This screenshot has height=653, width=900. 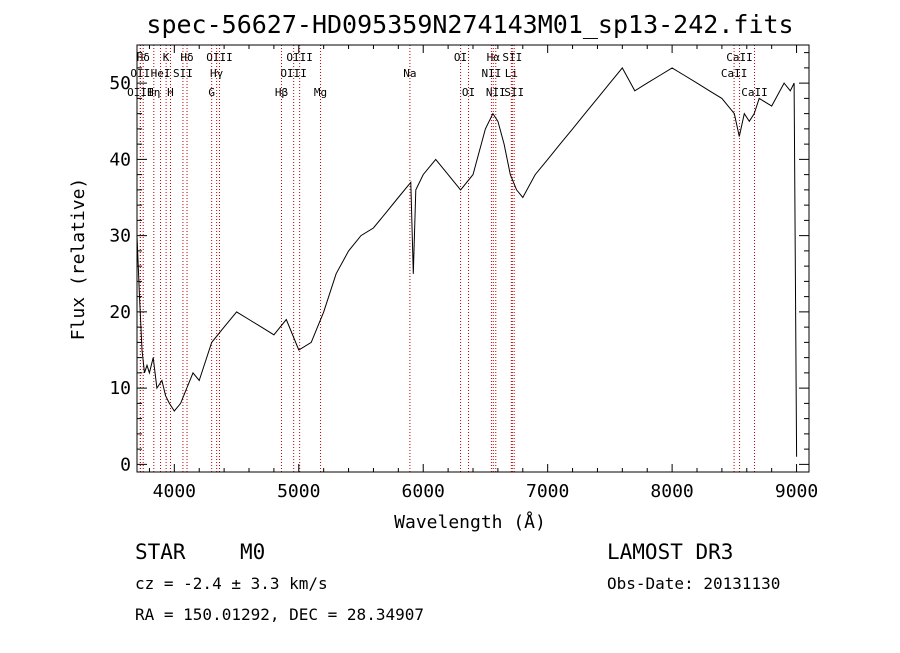 I want to click on survey-name: LAMOST DR3, so click(x=670, y=552).